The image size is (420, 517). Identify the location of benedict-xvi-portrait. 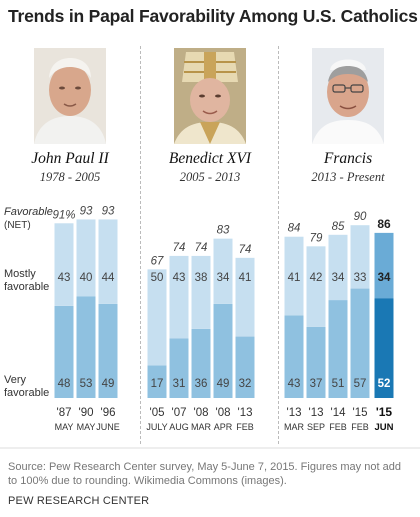
(210, 96).